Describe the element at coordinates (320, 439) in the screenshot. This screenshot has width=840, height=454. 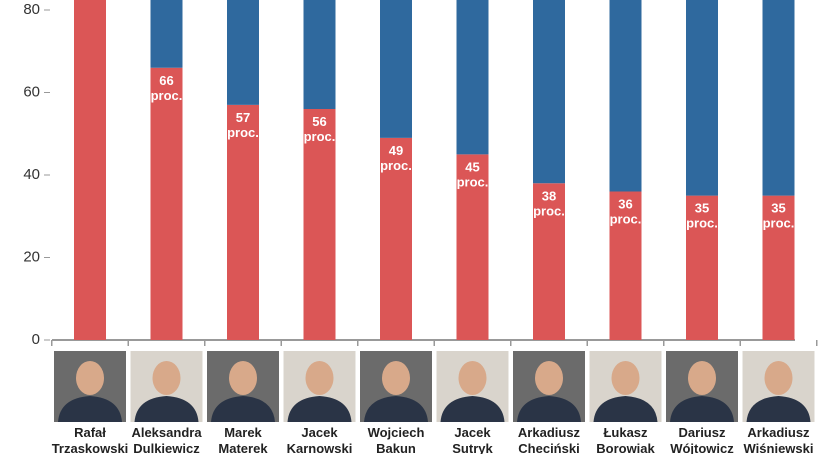
I see `x-tick-label: Jacek Karnowski` at that location.